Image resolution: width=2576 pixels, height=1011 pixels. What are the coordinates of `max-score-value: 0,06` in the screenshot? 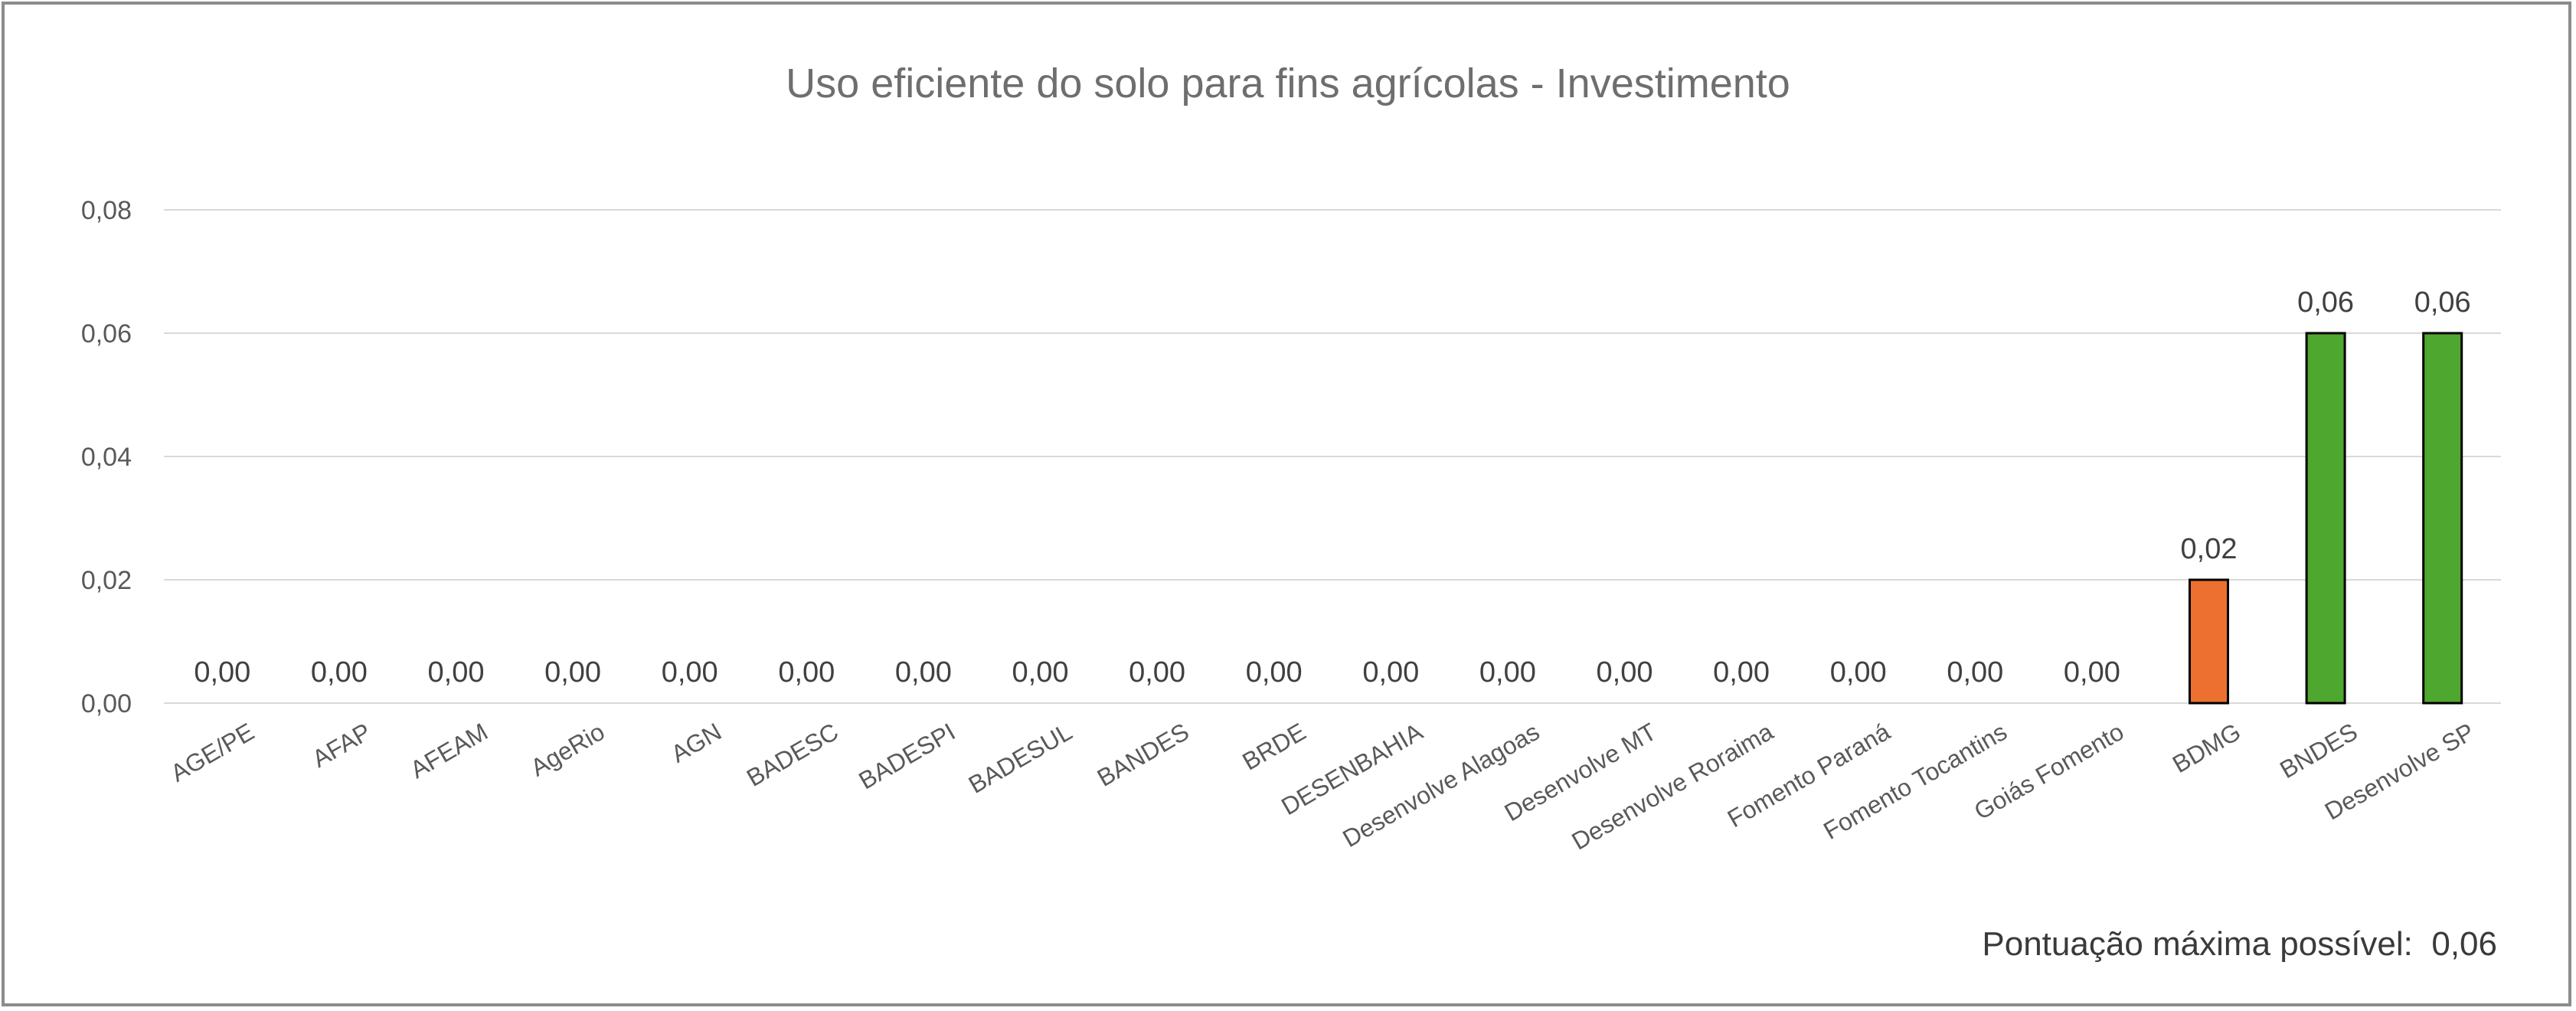 It's located at (2464, 944).